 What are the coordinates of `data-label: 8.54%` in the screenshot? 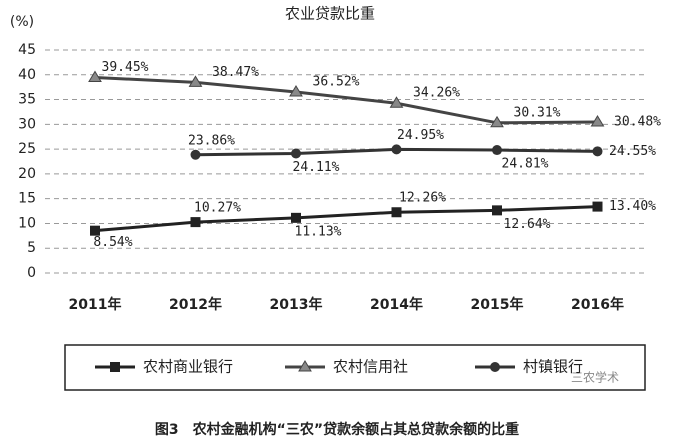 It's located at (112, 242).